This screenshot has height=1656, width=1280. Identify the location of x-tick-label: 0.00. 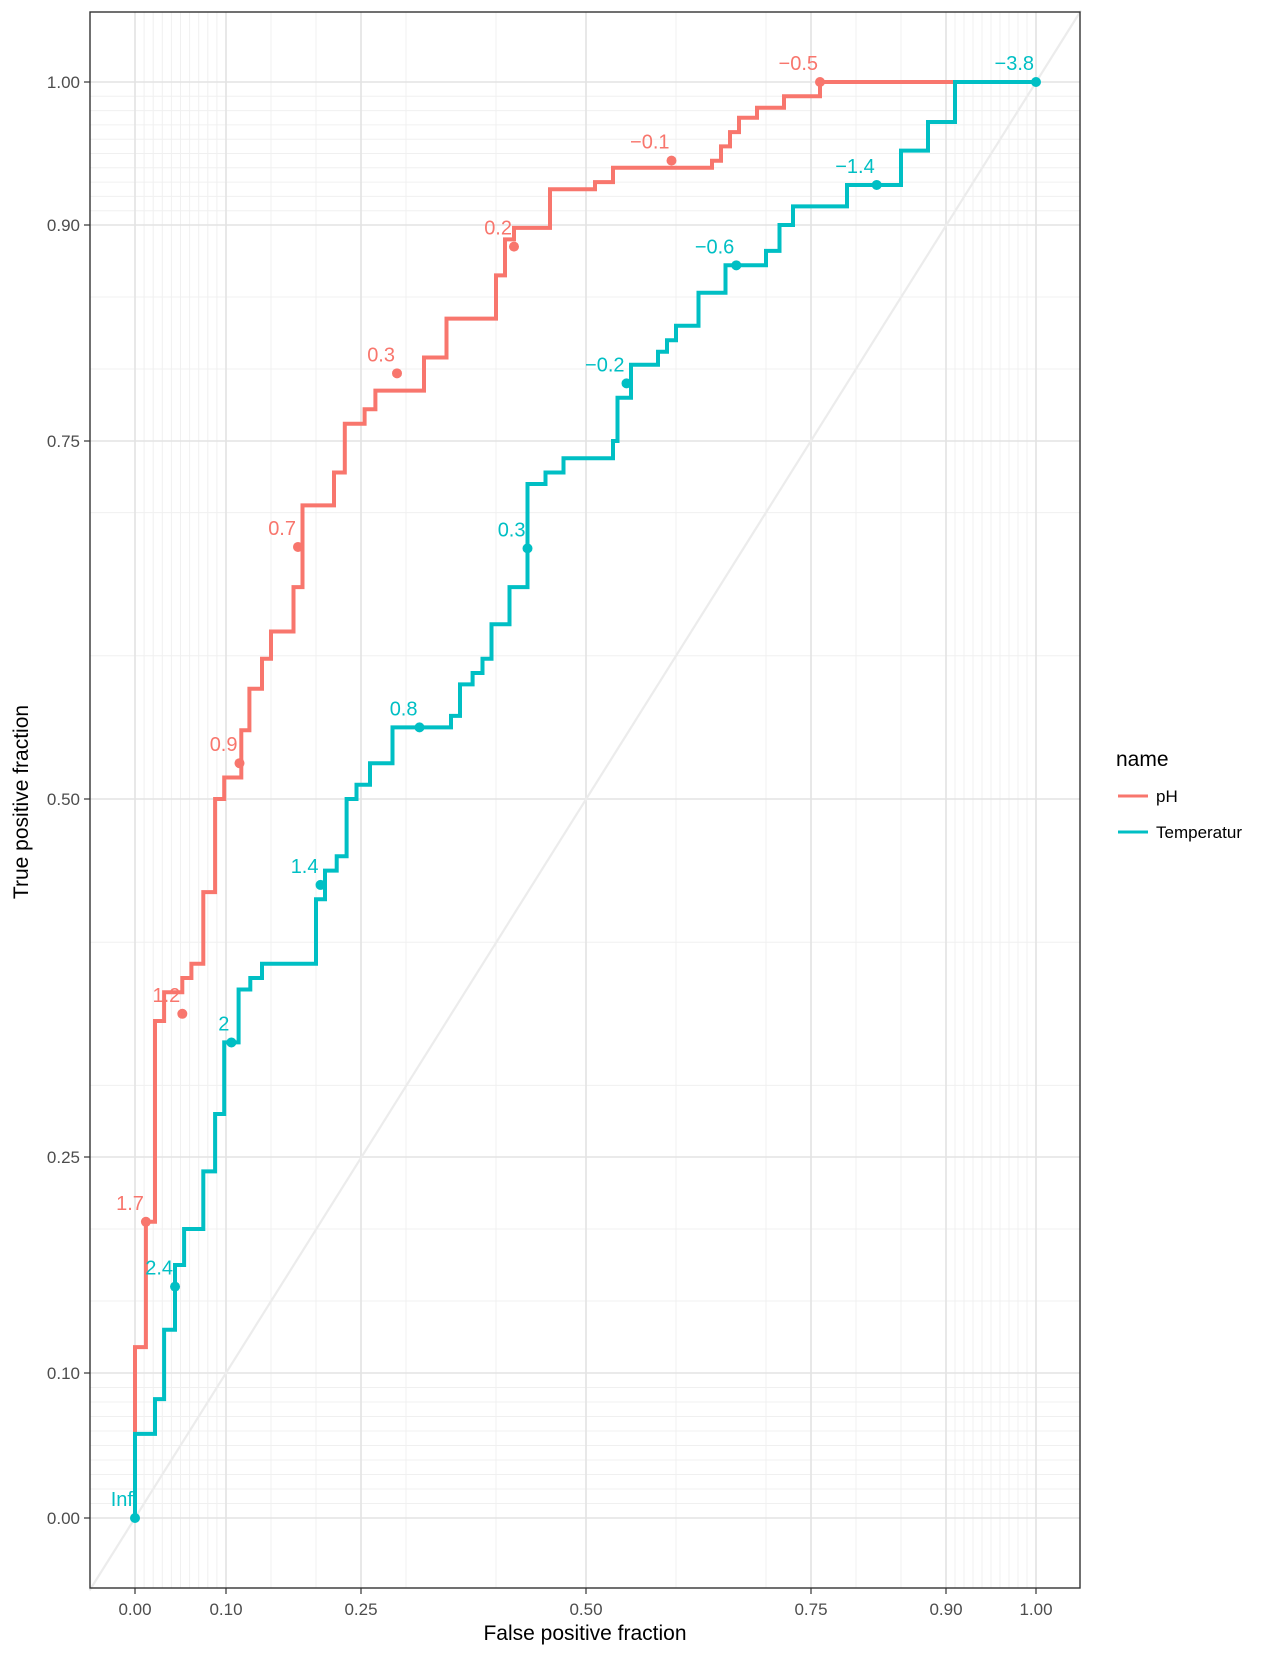
(134, 1609).